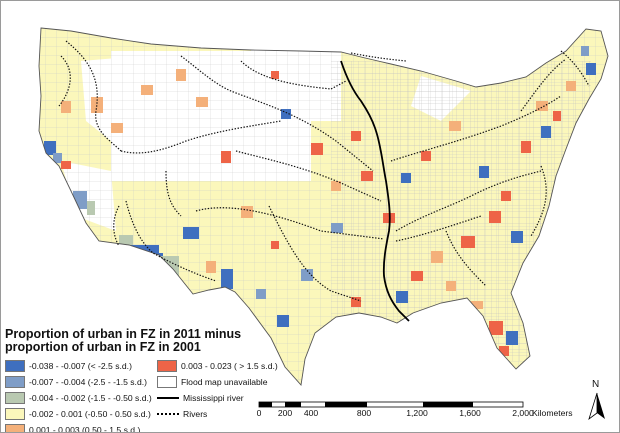 This screenshot has width=620, height=433. I want to click on legend-item-label: 0.001 - 0.003 (0.50 - 1.5 s.d.), so click(85, 429).